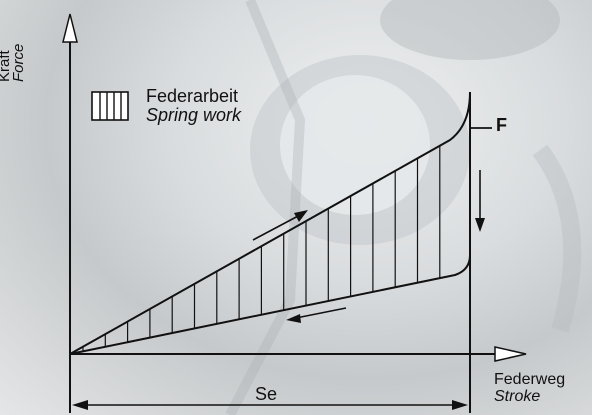  I want to click on legend-label-de: Federarbeit, so click(192, 96).